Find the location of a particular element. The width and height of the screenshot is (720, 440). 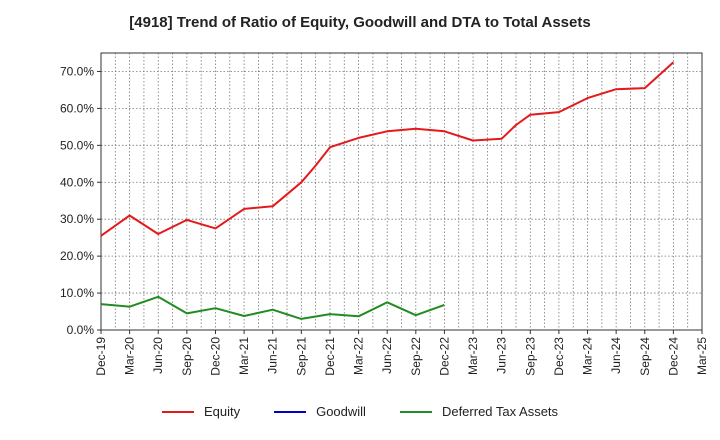

legend: Equity Goodwill Deferred Tax Assets is located at coordinates (360, 411).